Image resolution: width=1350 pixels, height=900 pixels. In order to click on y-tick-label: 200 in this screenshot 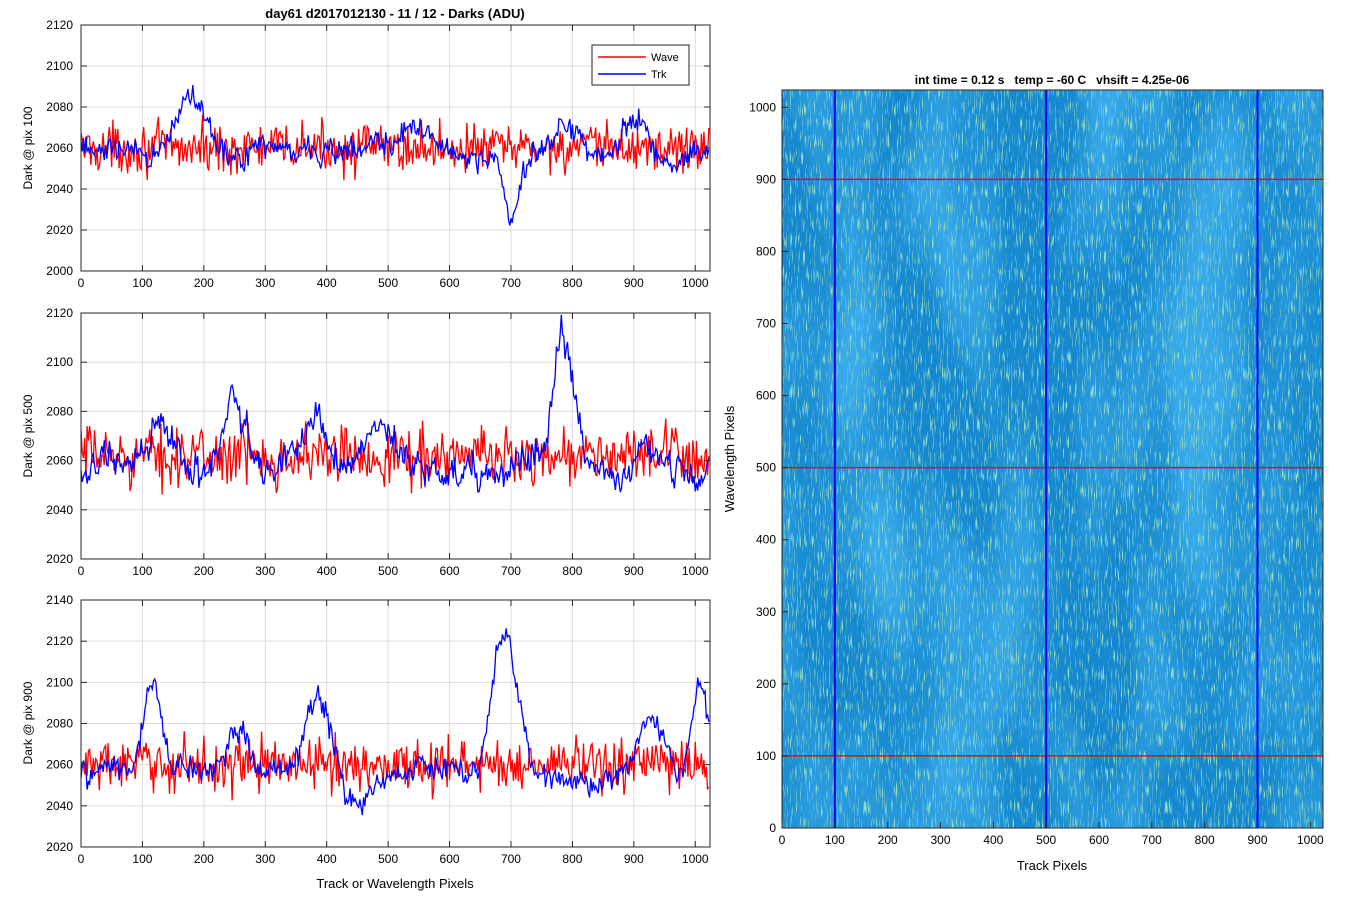, I will do `click(766, 684)`.